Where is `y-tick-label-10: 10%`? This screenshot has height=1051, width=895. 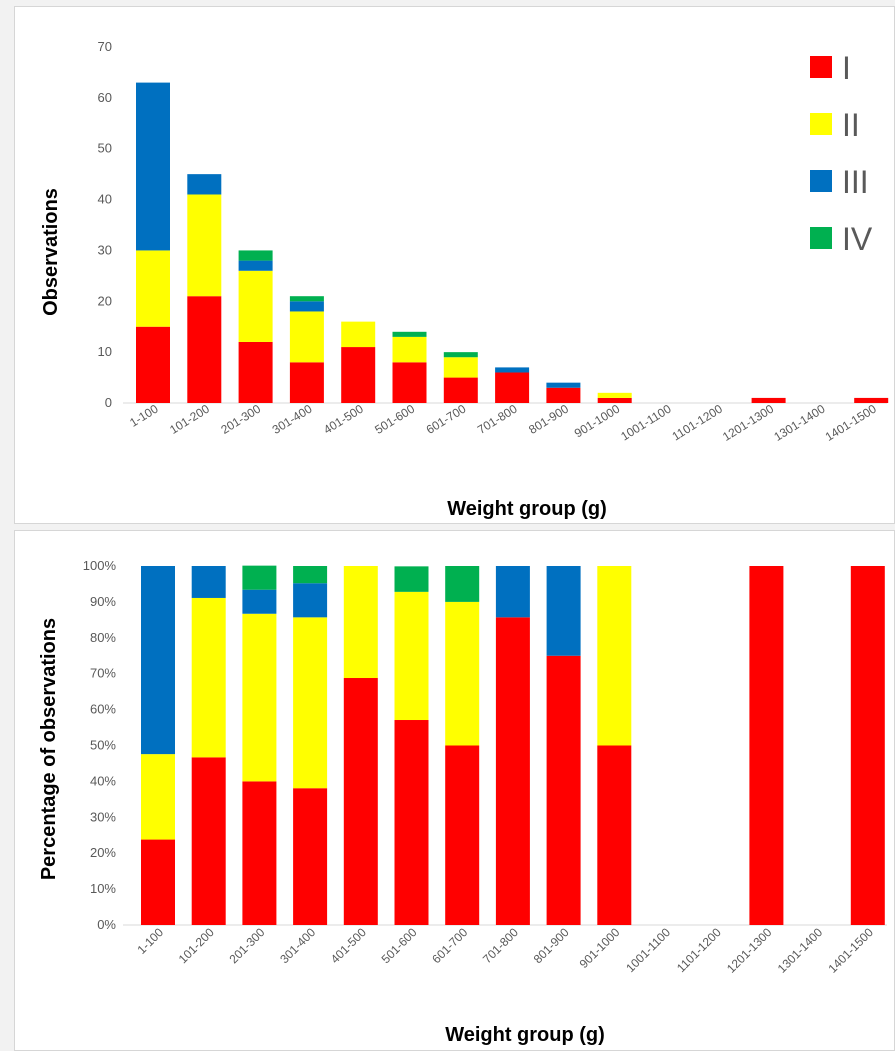 y-tick-label-10: 10% is located at coordinates (103, 888).